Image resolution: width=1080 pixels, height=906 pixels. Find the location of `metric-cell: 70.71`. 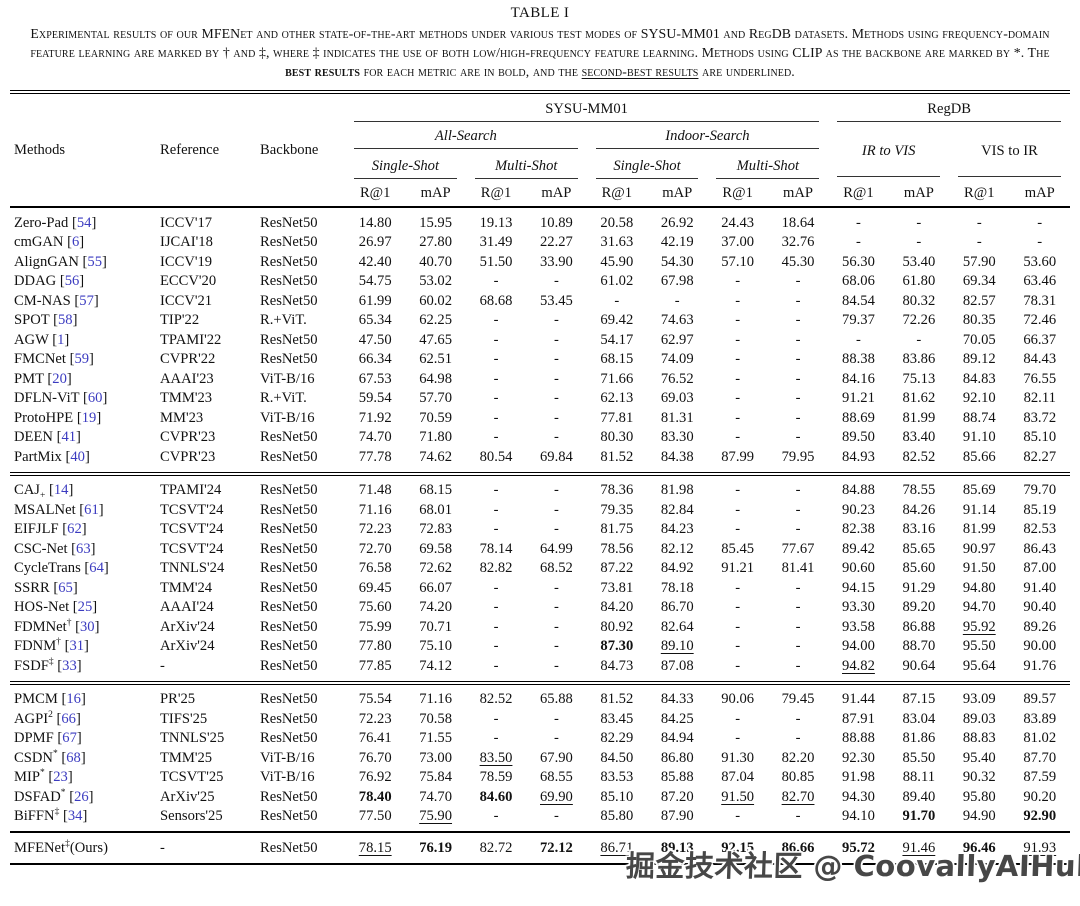

metric-cell: 70.71 is located at coordinates (436, 626).